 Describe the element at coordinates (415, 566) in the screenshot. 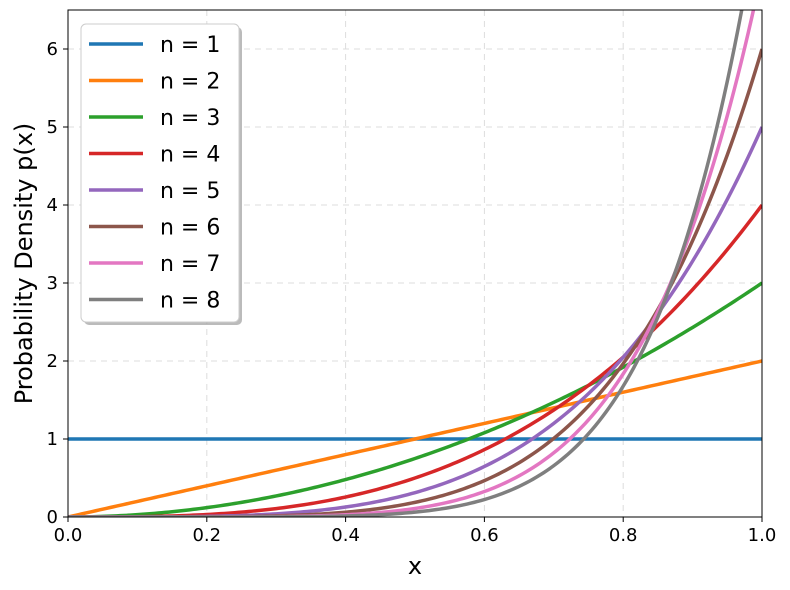

I see `x-axis-label: x` at that location.